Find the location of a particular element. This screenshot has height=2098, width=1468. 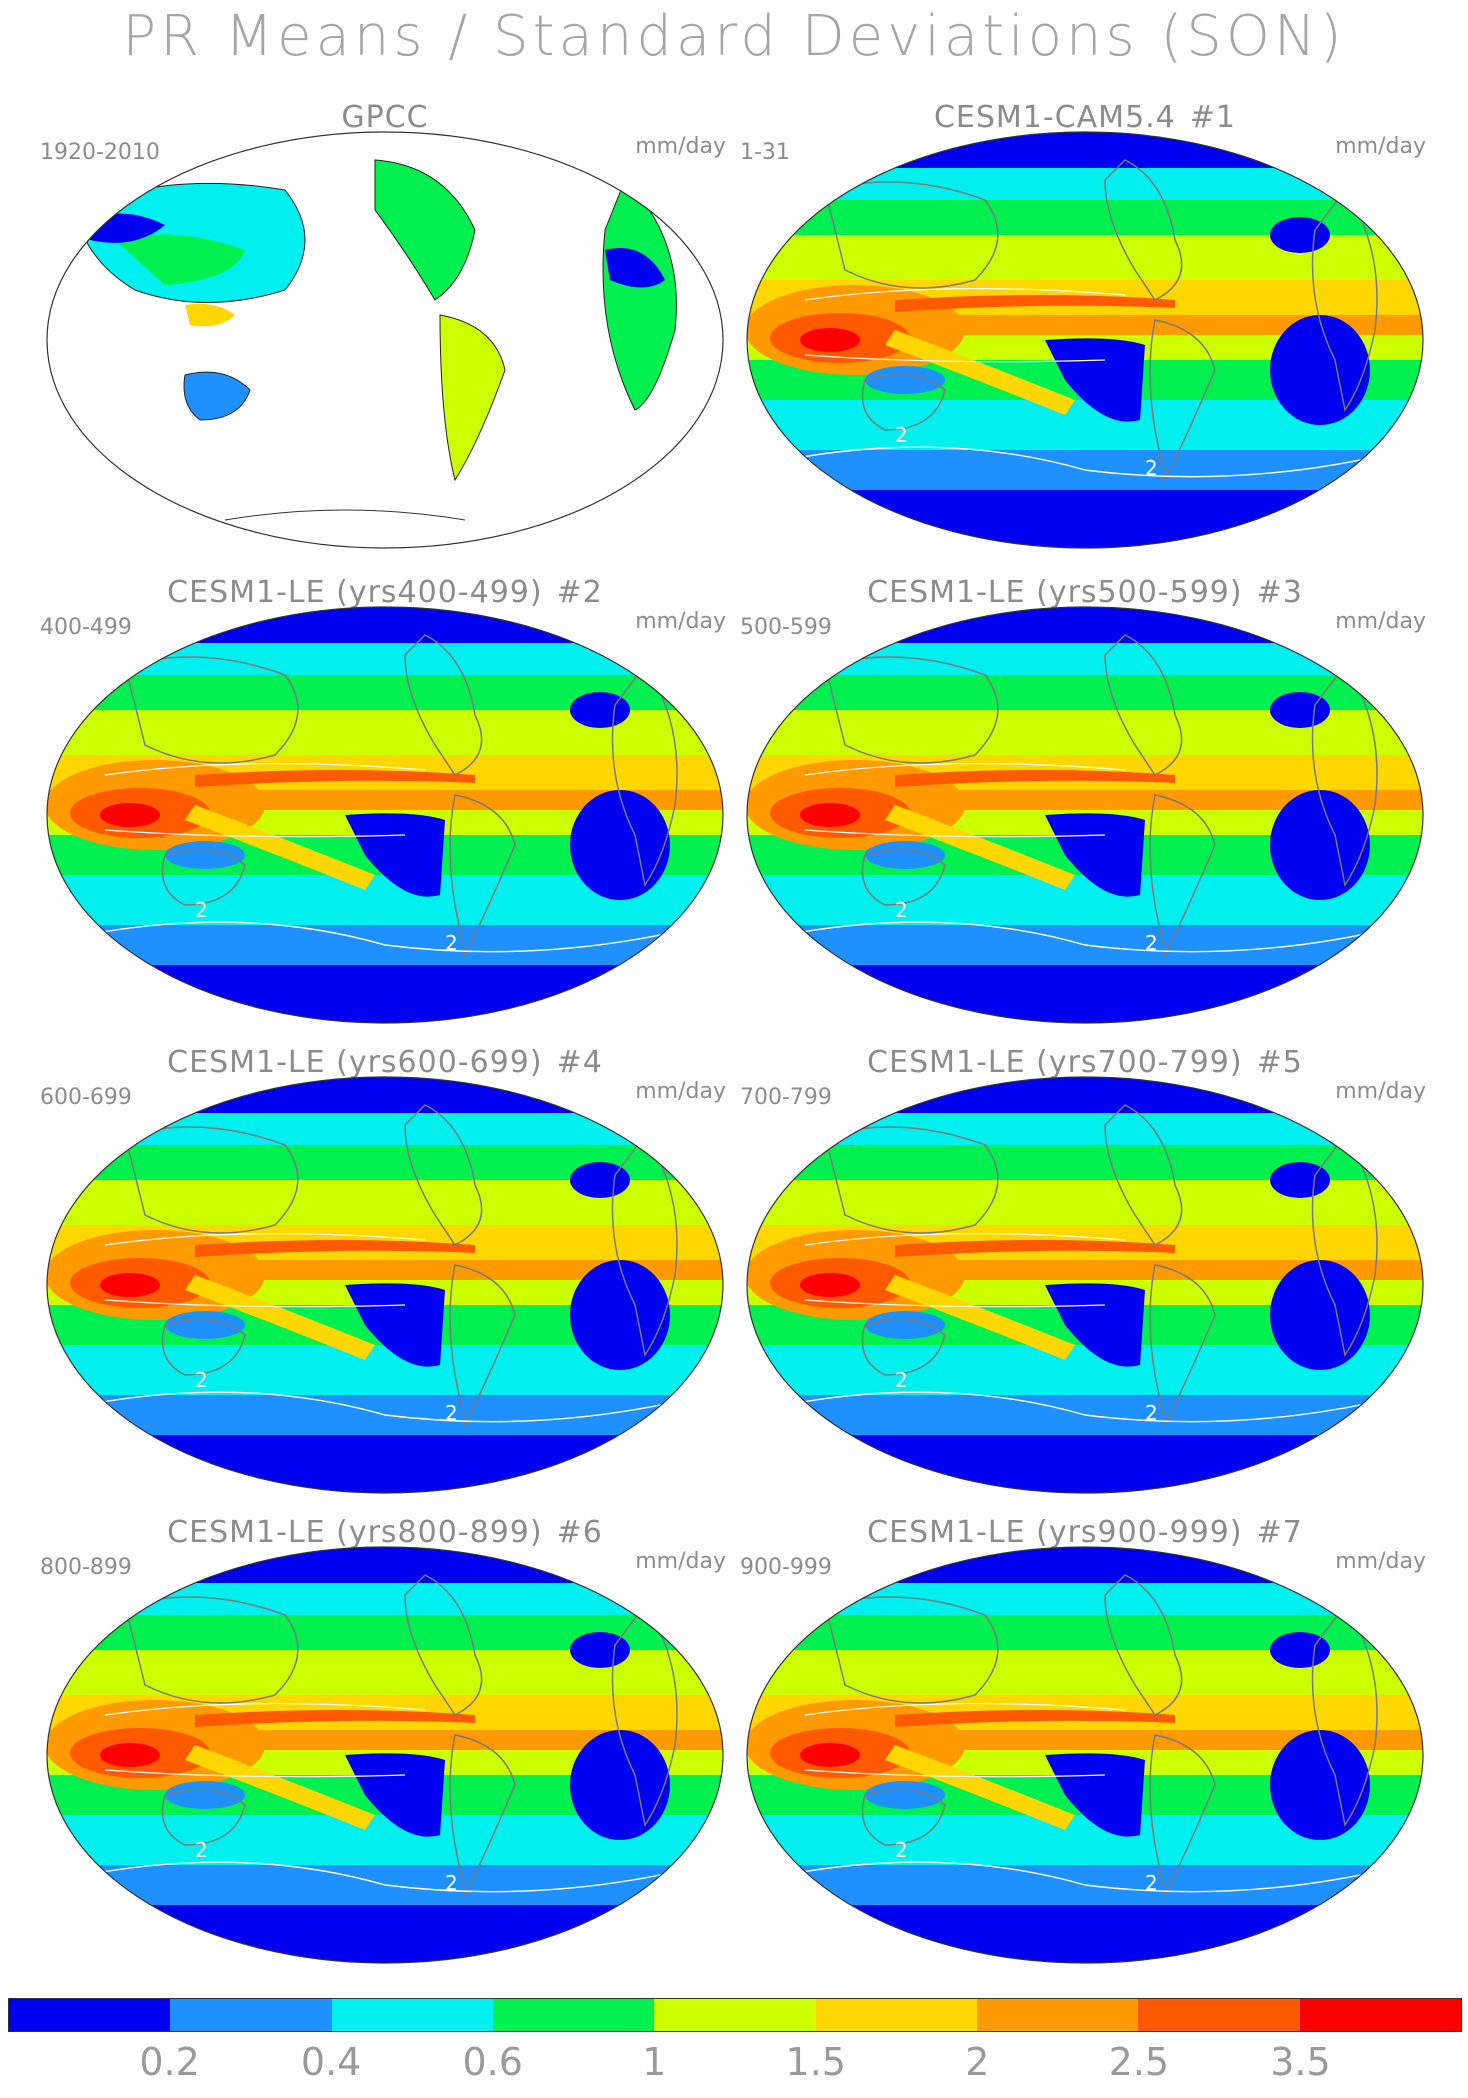

panel-number: #4 is located at coordinates (579, 1062).